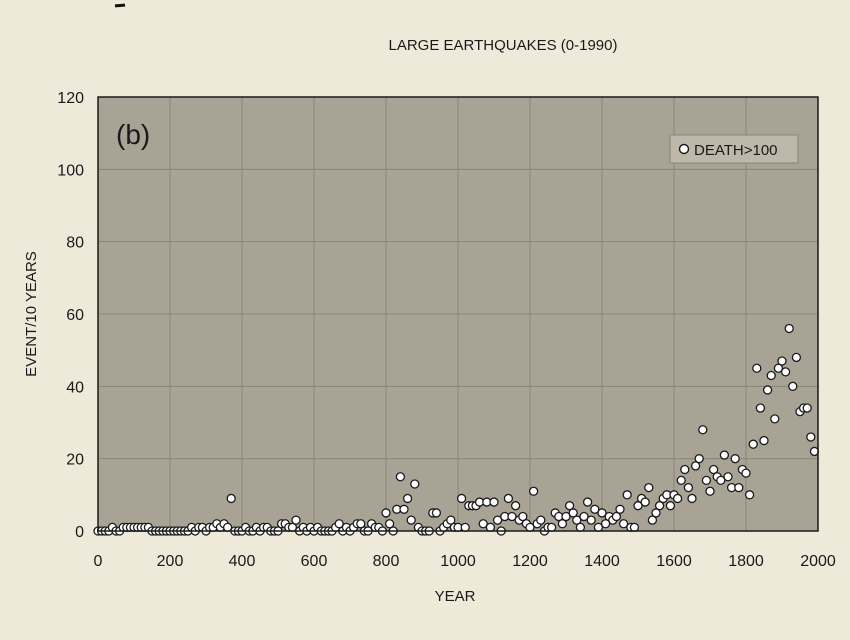  What do you see at coordinates (79, 532) in the screenshot?
I see `y-tick-label: 0` at bounding box center [79, 532].